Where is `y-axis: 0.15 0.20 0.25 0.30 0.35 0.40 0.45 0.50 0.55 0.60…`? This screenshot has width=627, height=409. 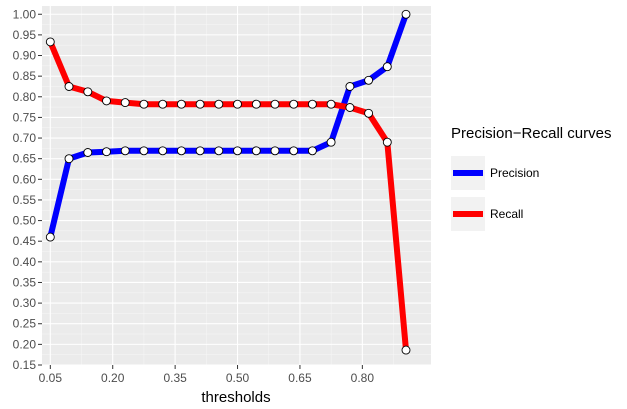 y-axis: 0.15 0.20 0.25 0.30 0.35 0.40 0.45 0.50 0.55 0.60… is located at coordinates (27, 189).